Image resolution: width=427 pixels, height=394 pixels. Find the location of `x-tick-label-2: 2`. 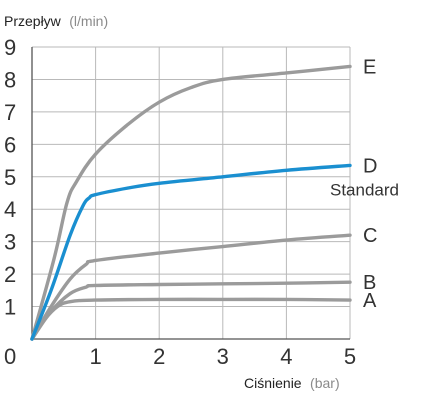

x-tick-label-2: 2 is located at coordinates (159, 356).